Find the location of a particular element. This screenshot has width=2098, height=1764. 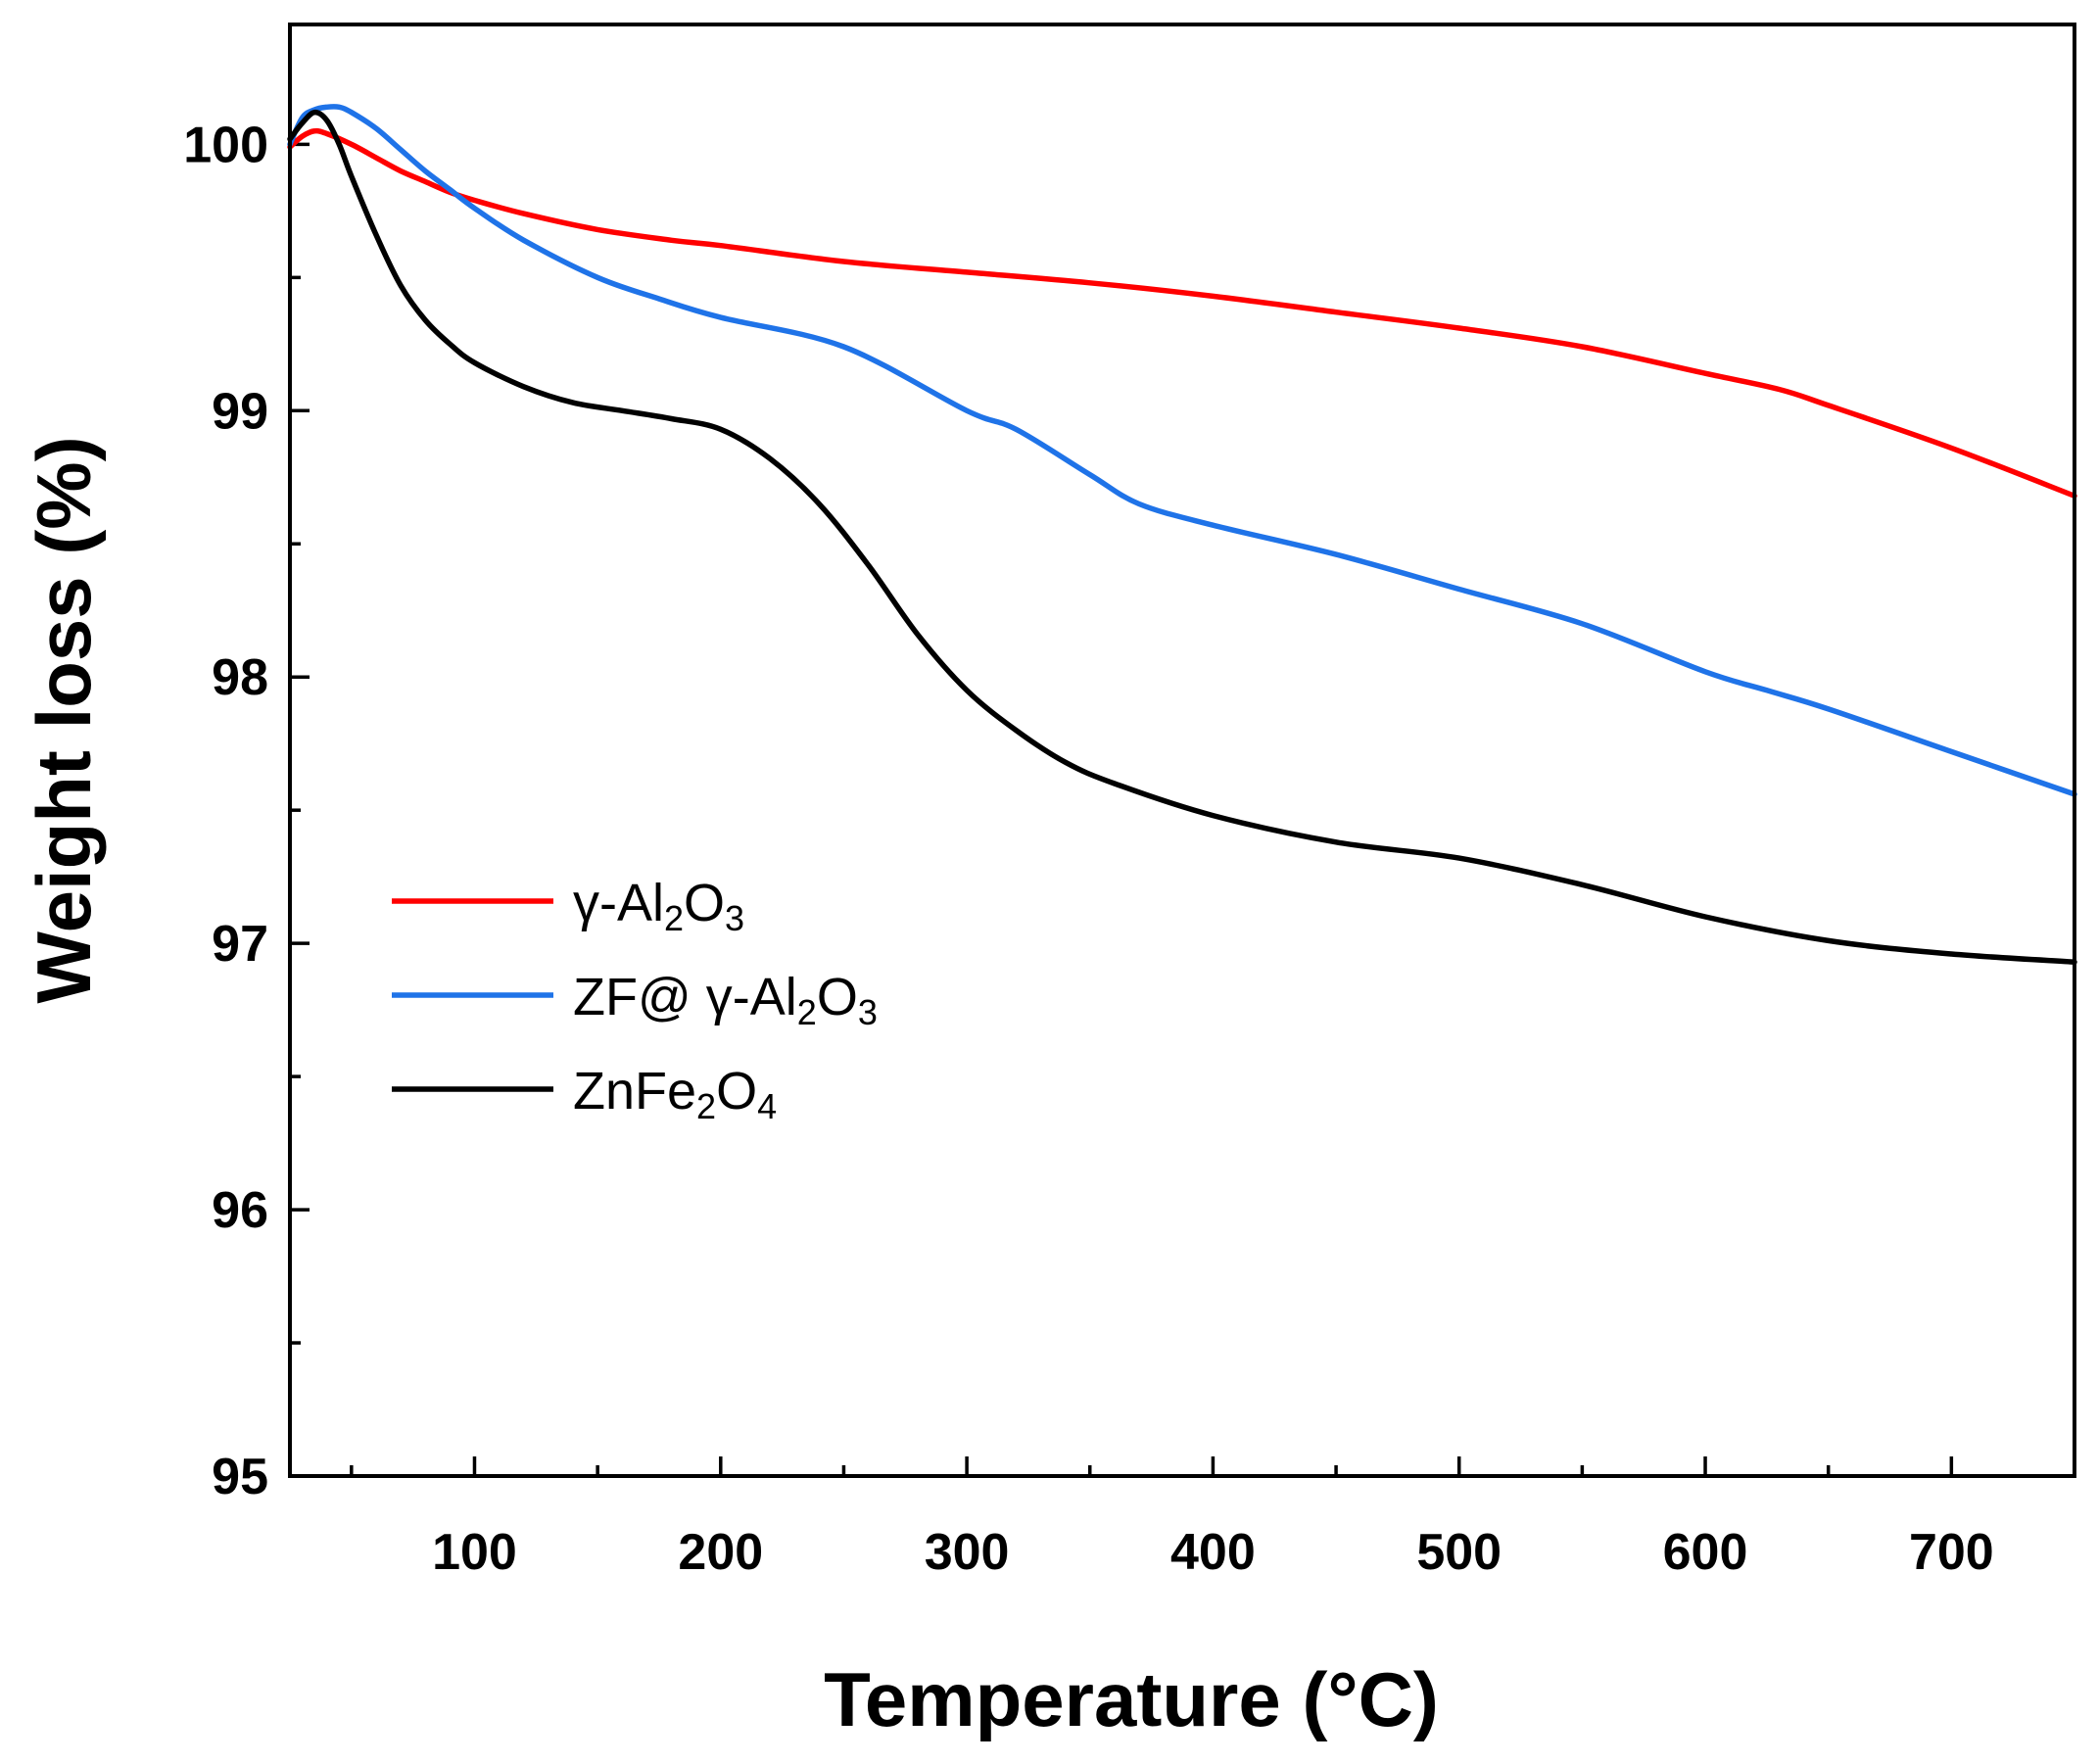

legend: γ-Al2O3 ZF@ γ-Al2O3 ZnFe2O4 is located at coordinates (635, 1000).